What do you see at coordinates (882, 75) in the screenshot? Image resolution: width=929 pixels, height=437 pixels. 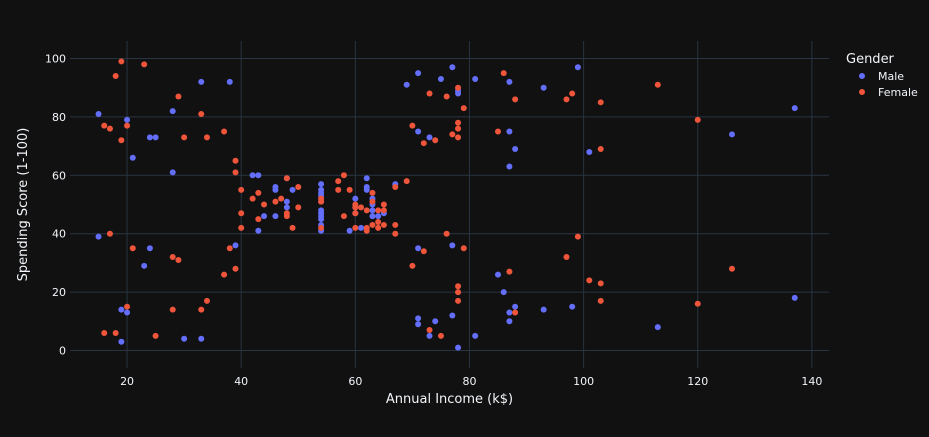 I see `legend: Gender Male Female` at bounding box center [882, 75].